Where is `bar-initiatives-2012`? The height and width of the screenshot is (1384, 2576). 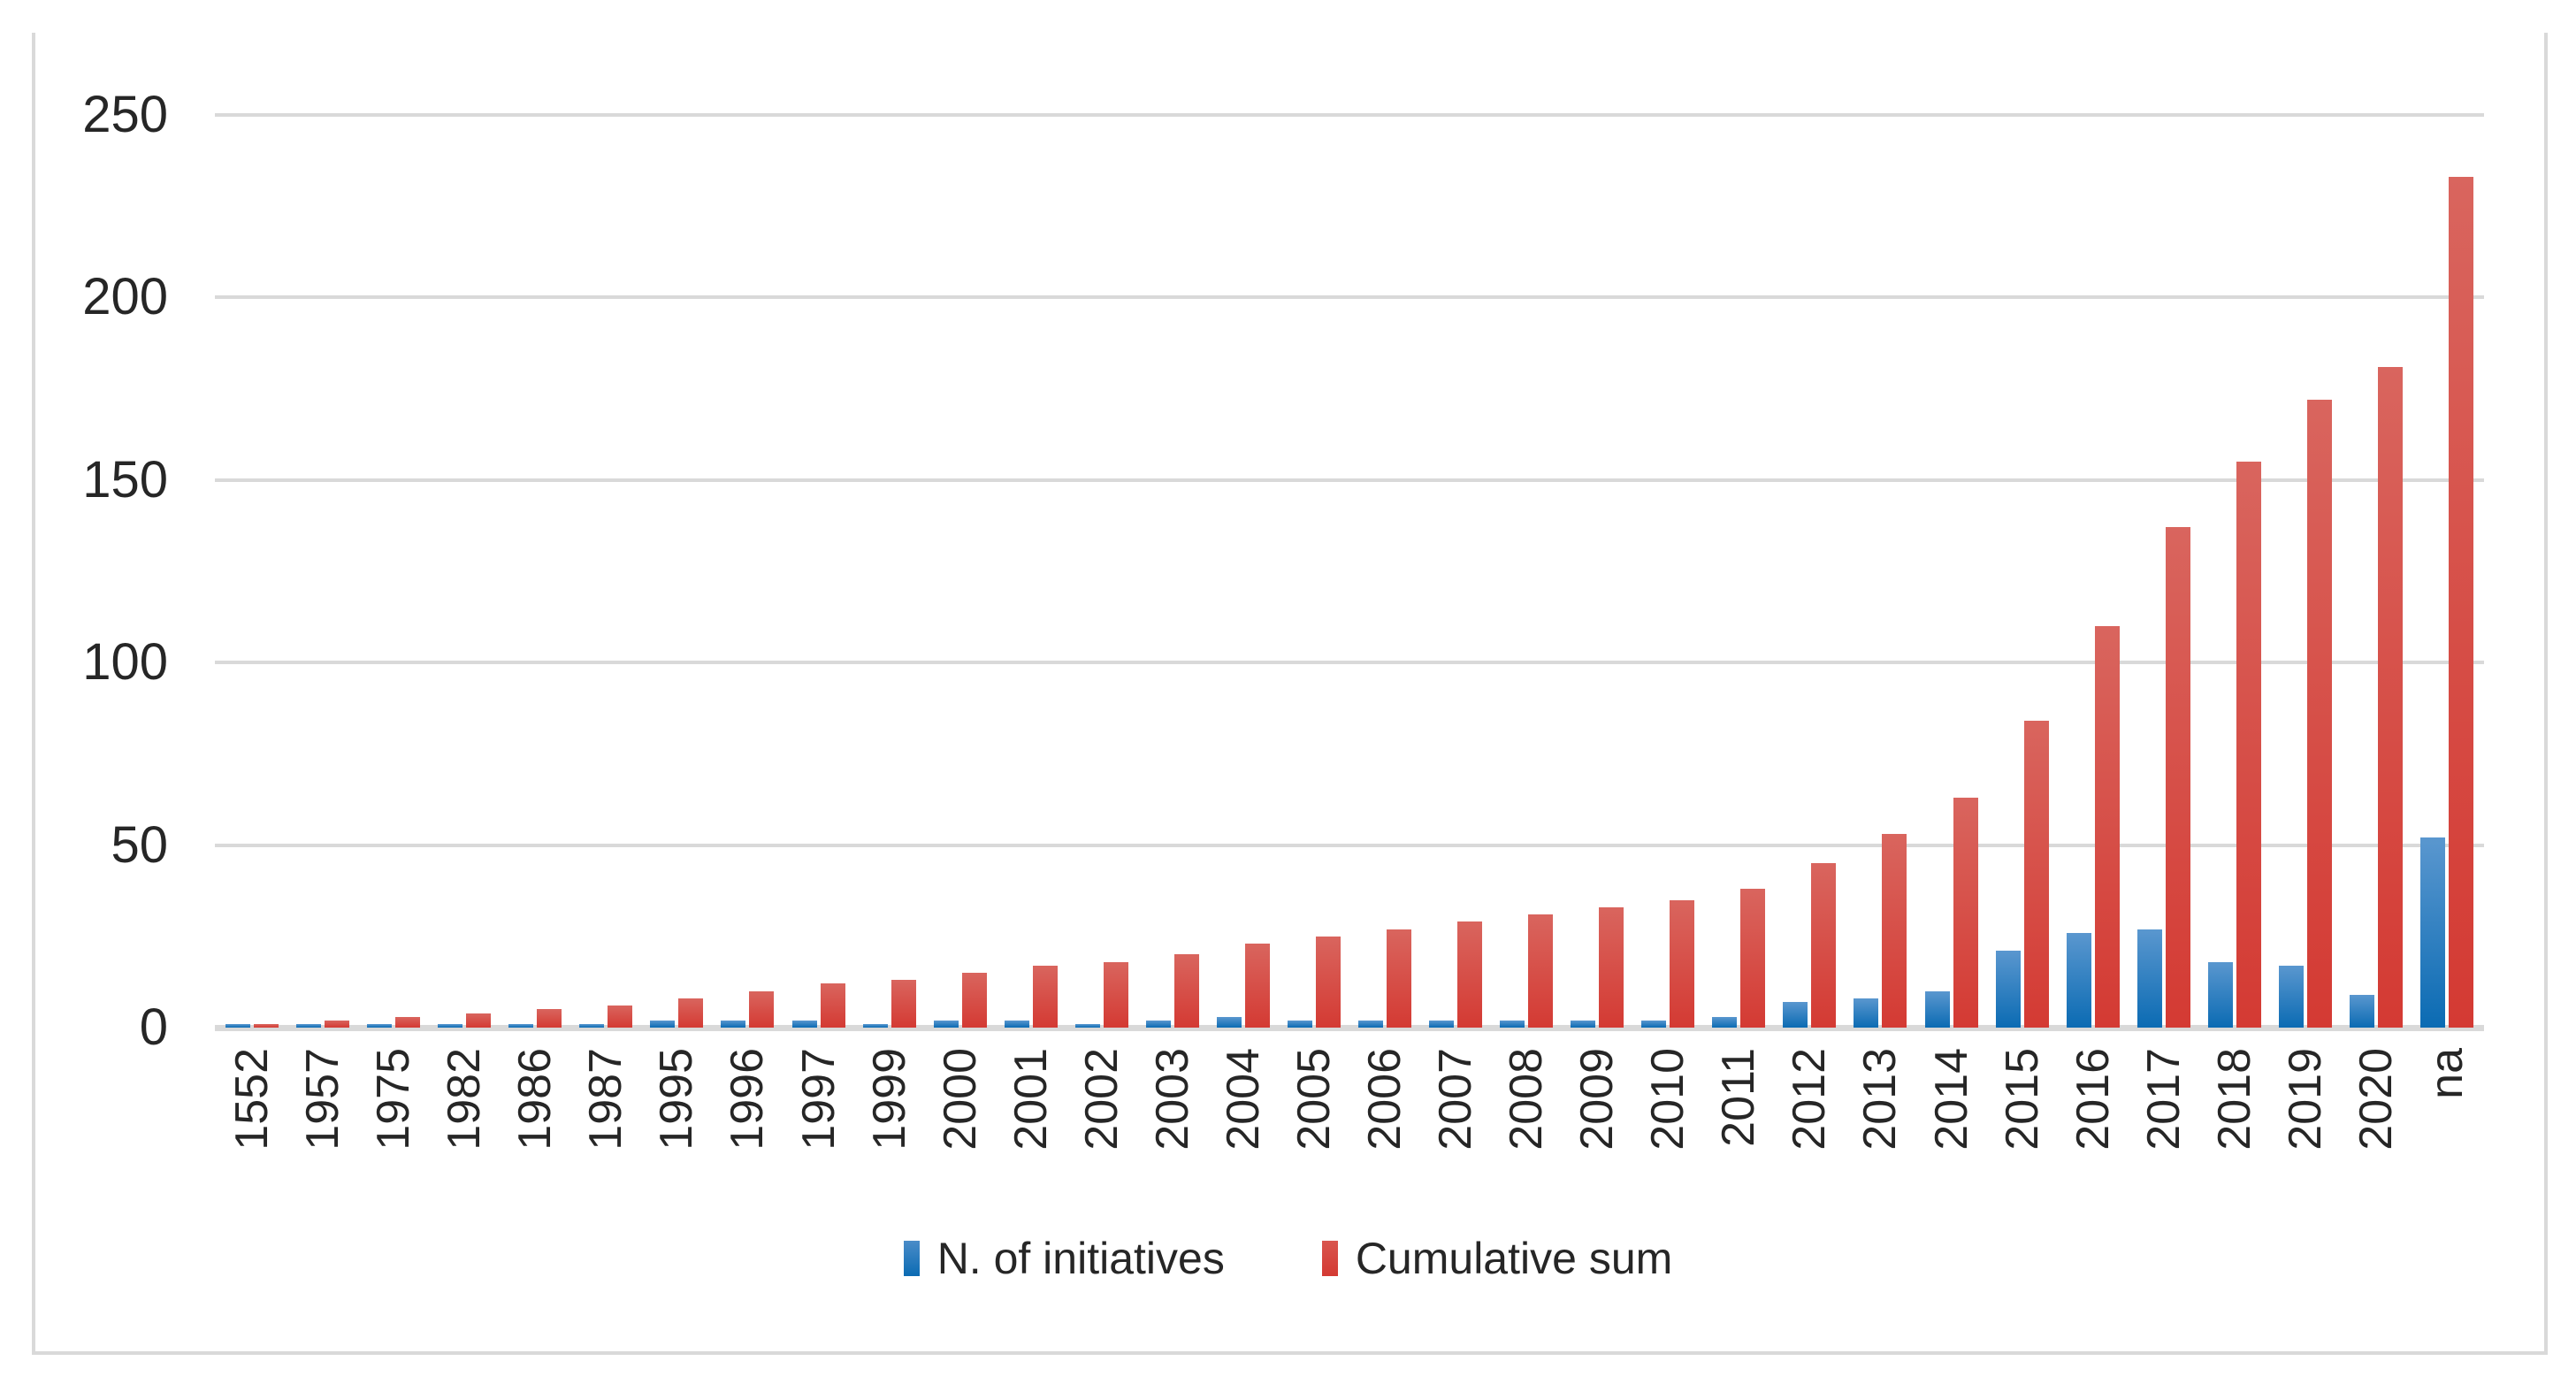 bar-initiatives-2012 is located at coordinates (1795, 1015).